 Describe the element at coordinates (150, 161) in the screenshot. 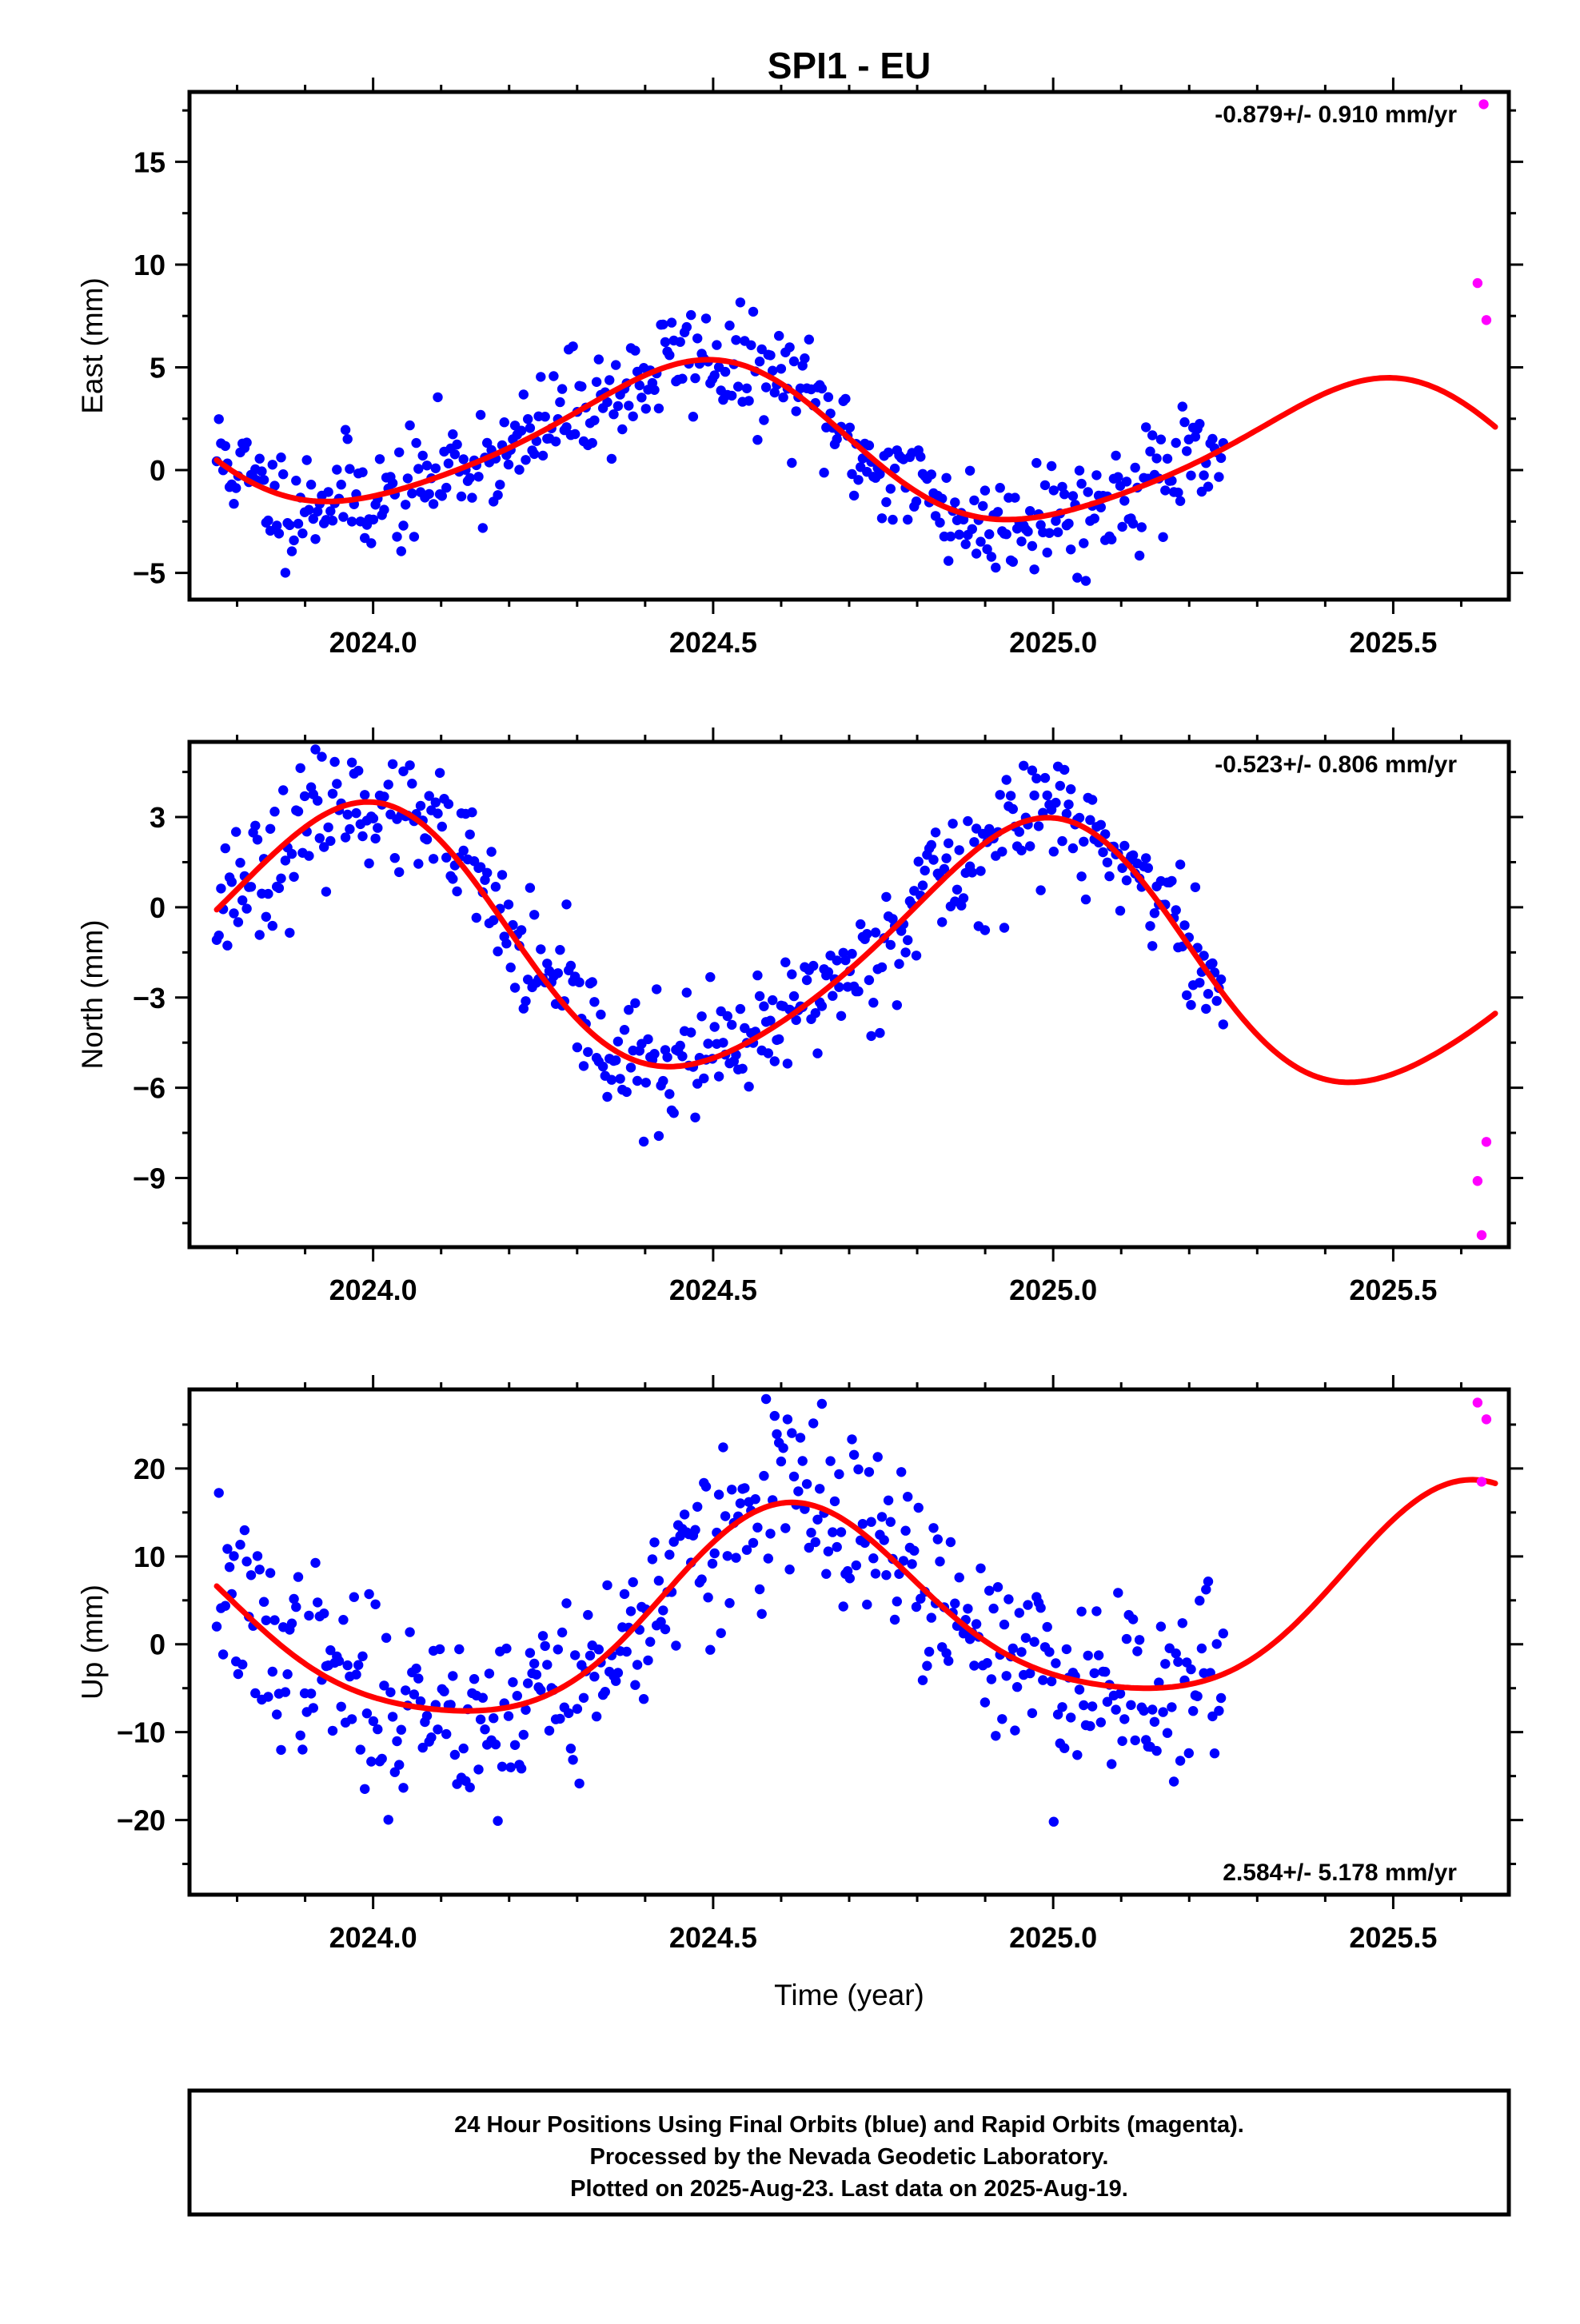

I see `y-tick-label: 15` at that location.